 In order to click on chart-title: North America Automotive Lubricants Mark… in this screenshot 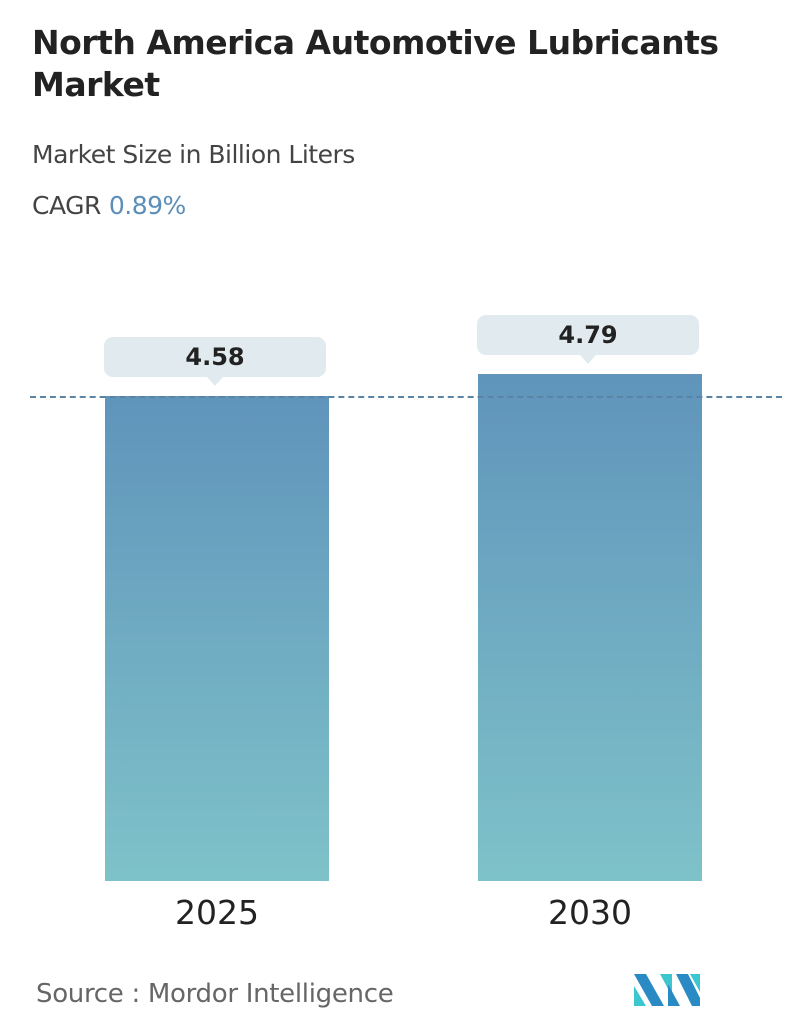, I will do `click(375, 63)`.